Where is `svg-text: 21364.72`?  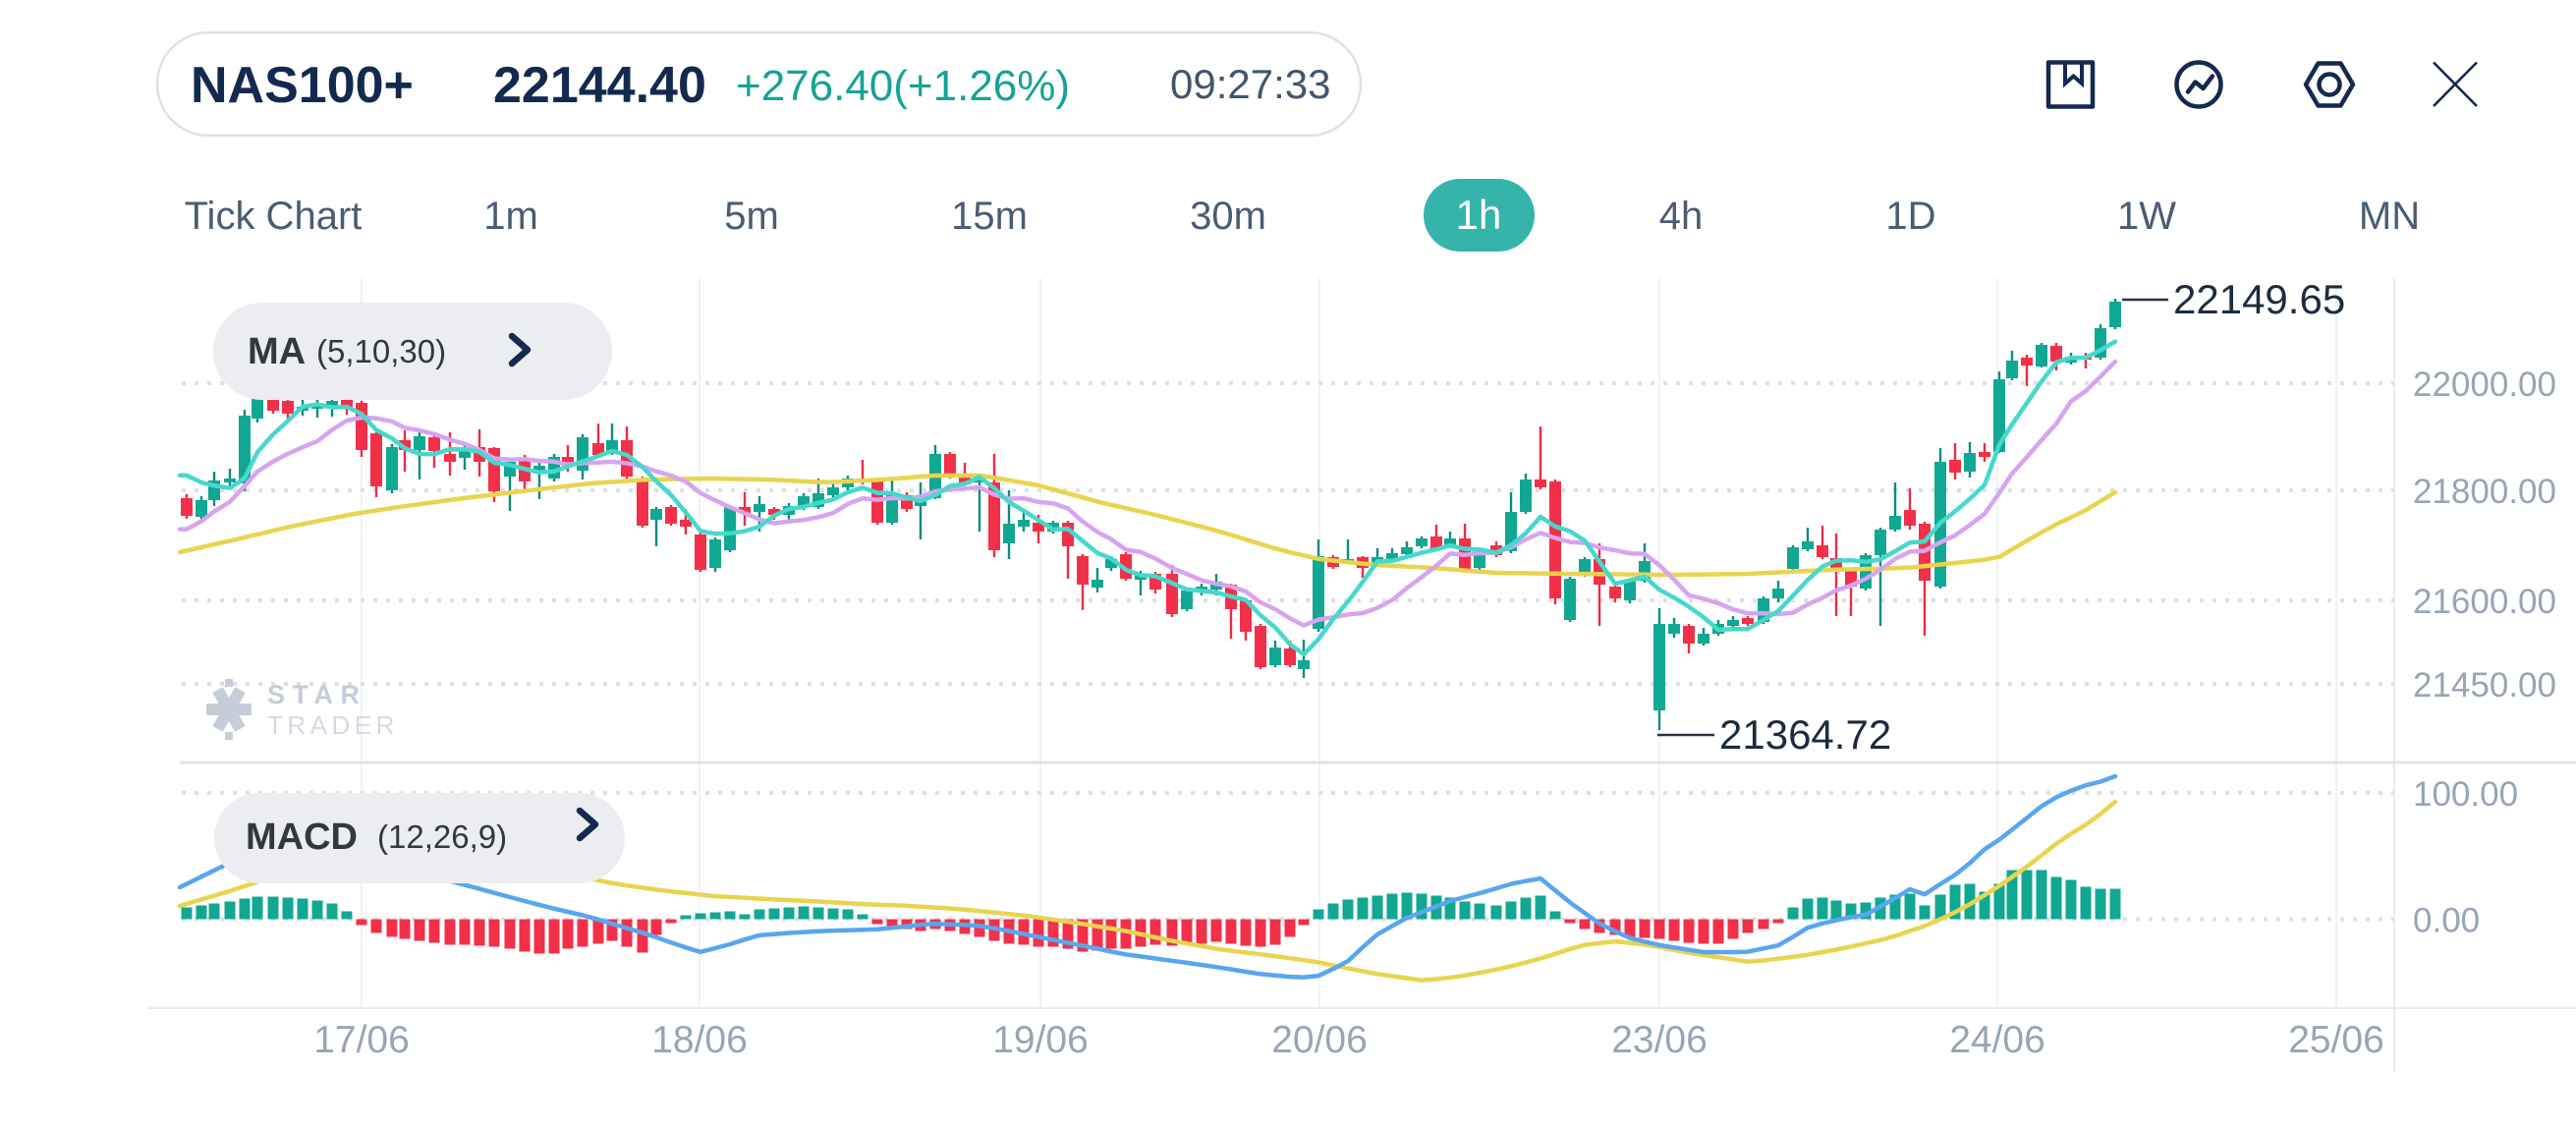
svg-text: 21364.72 is located at coordinates (1805, 734).